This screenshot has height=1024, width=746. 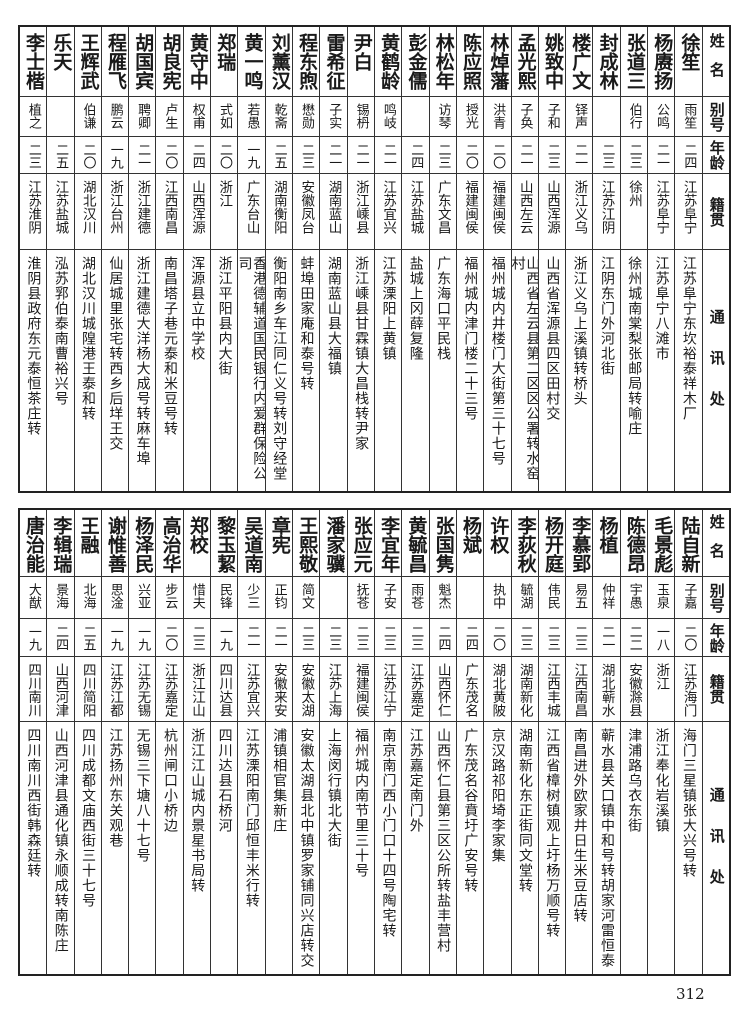 I want to click on person-addr: 衡阳南乡车江同仁义号转刘守经堂, so click(x=279, y=368).